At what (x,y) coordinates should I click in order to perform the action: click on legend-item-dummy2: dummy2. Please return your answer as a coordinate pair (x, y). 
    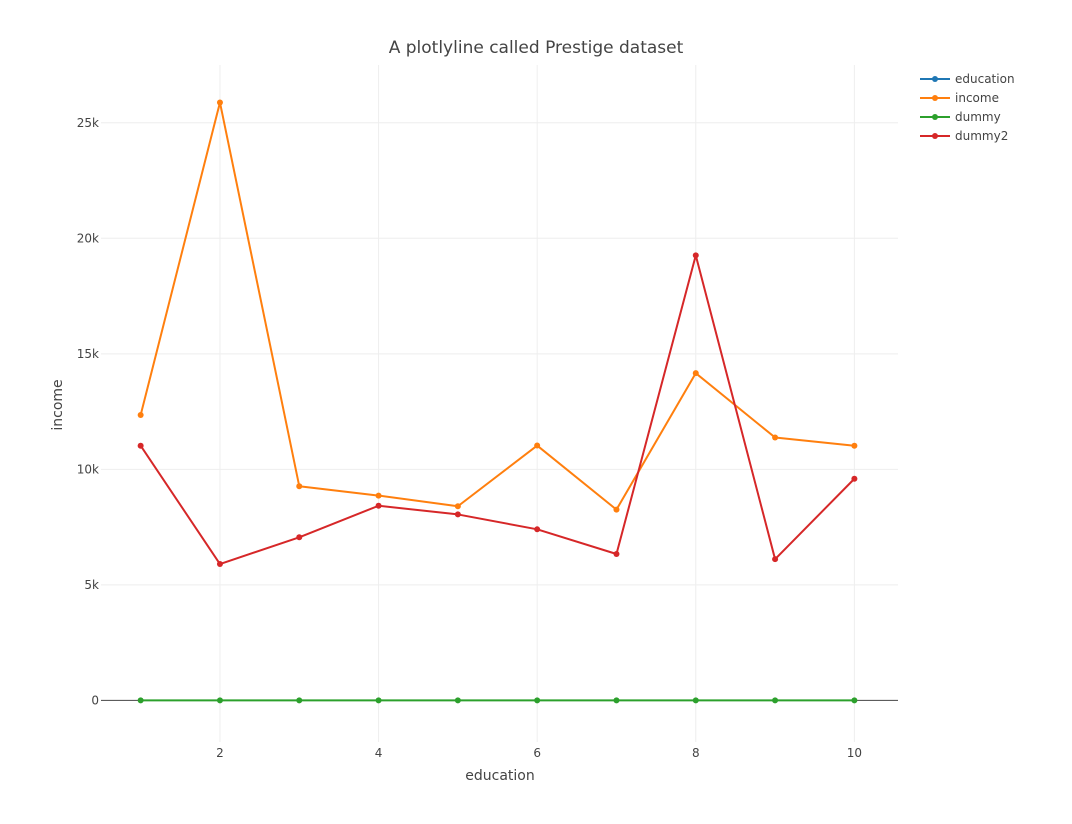
    Looking at the image, I should click on (964, 136).